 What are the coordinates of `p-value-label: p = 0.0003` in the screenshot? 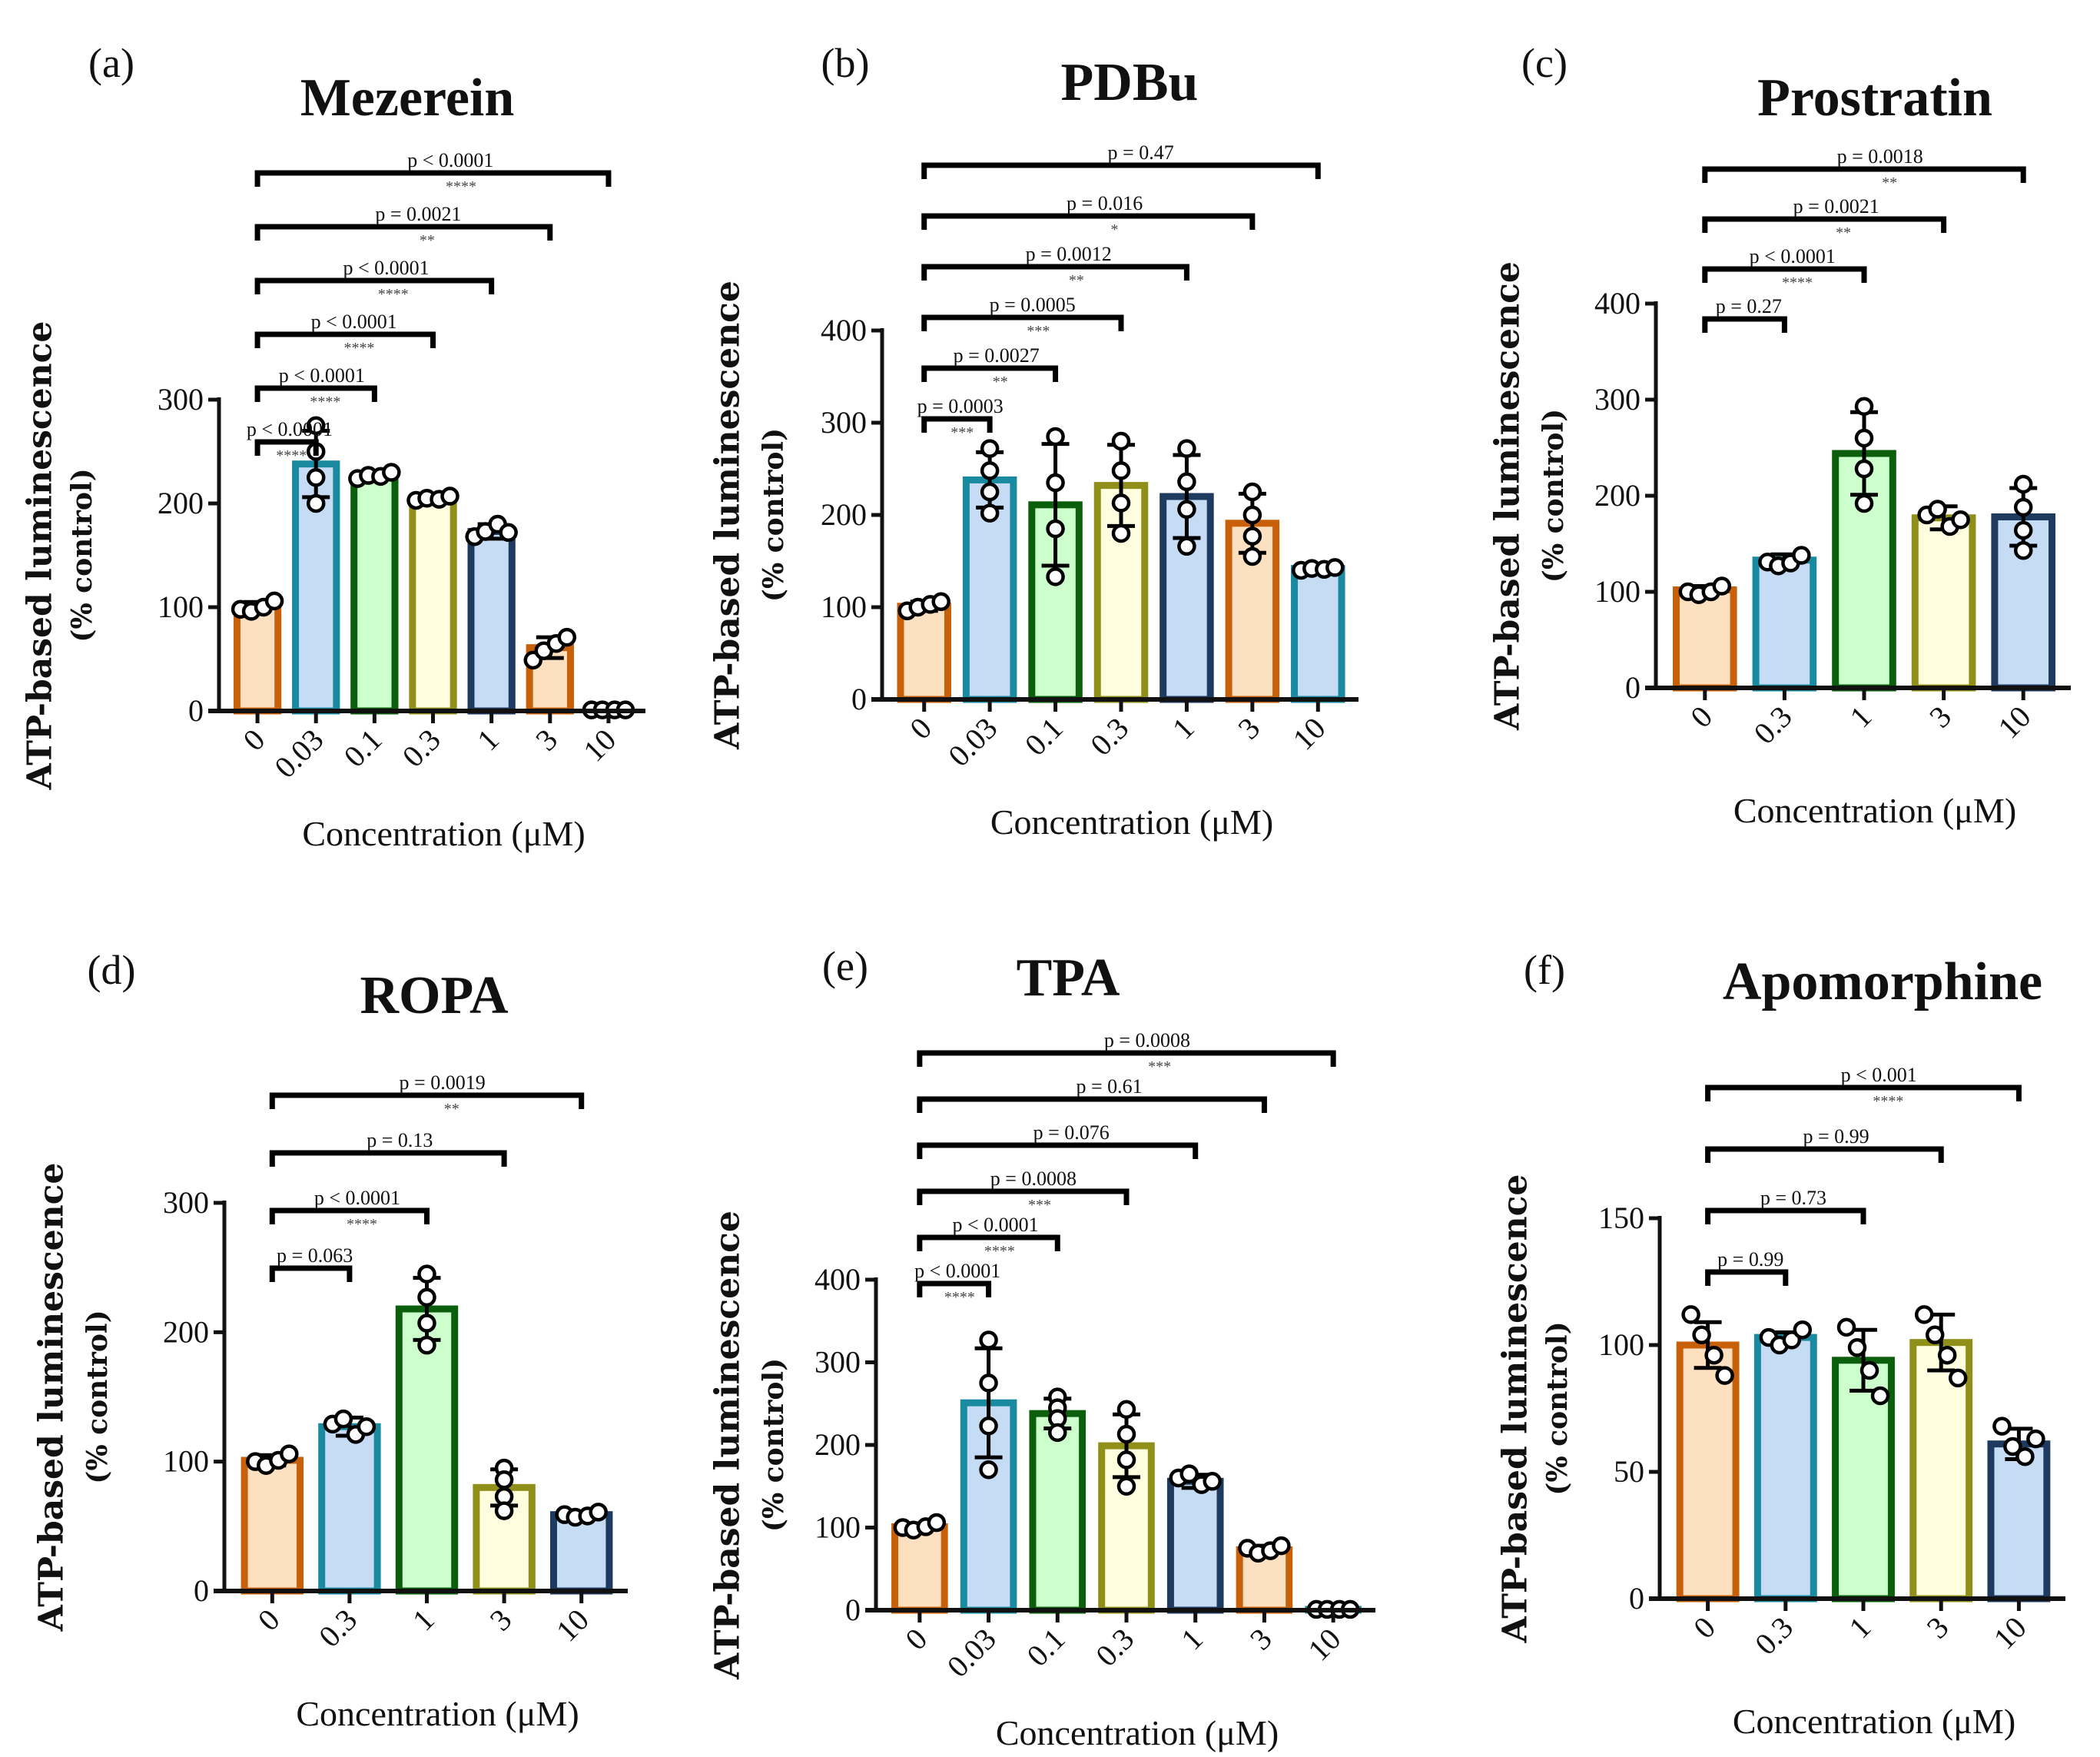 It's located at (960, 406).